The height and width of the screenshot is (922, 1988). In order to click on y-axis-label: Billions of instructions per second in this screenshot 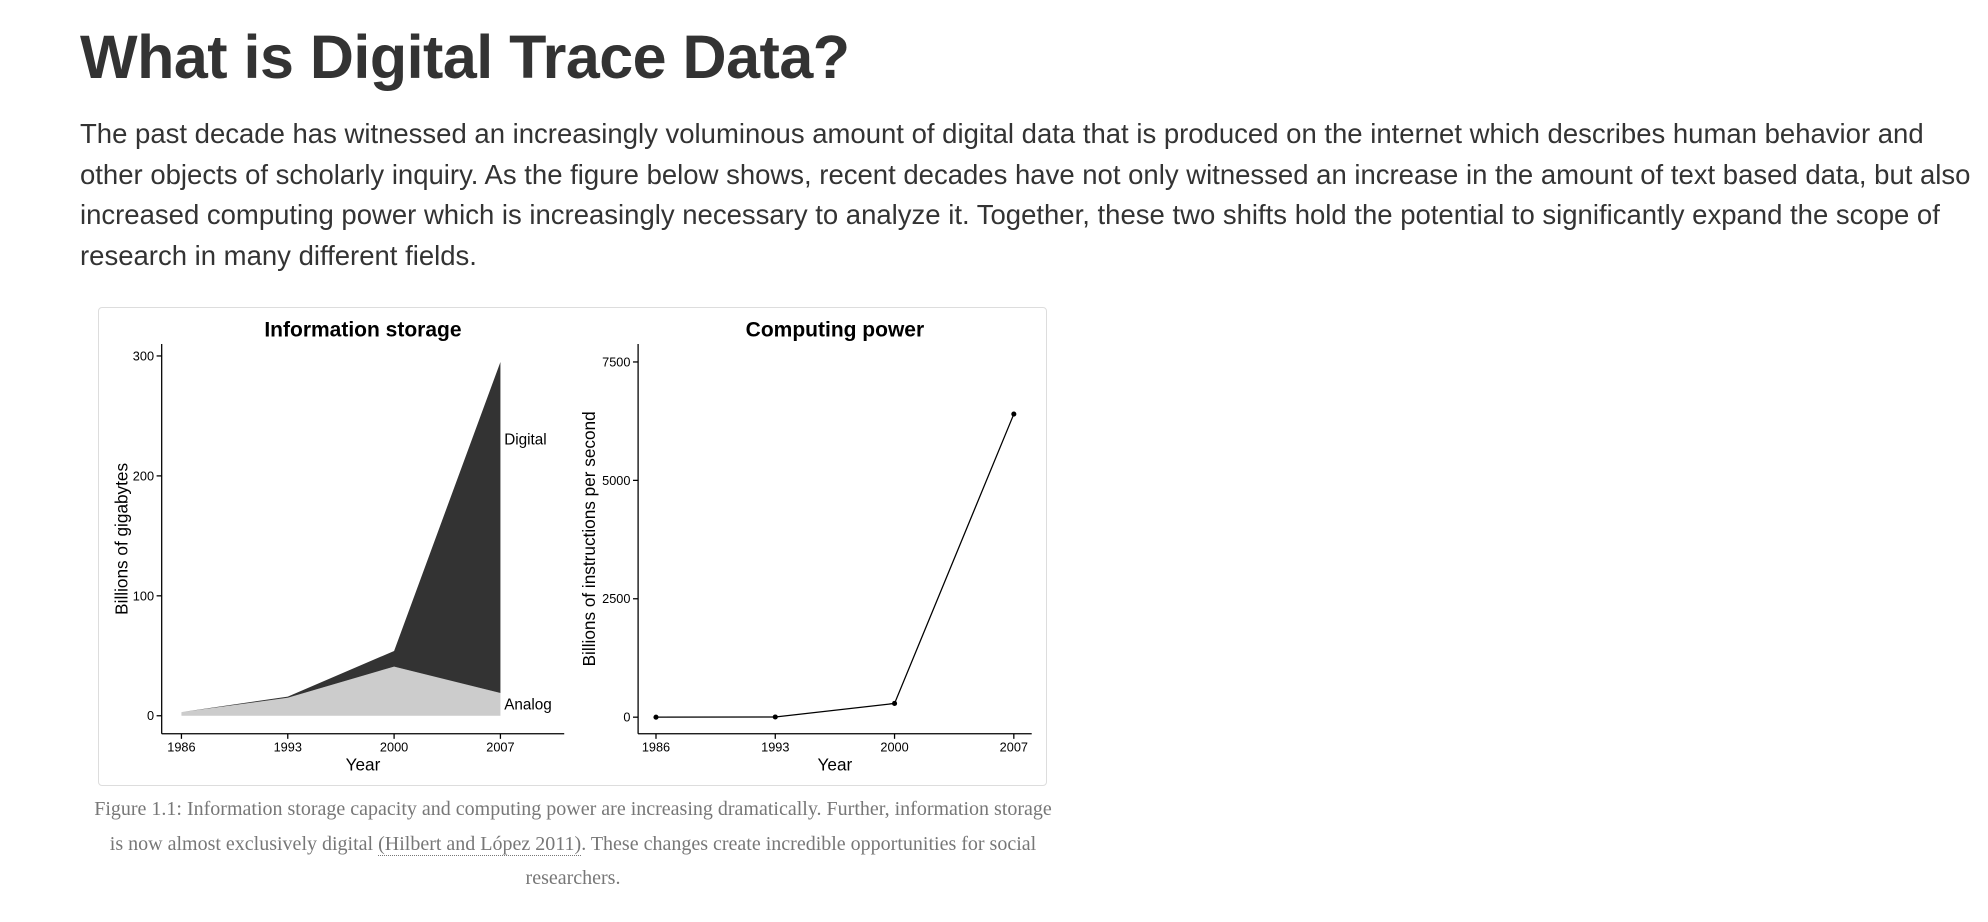, I will do `click(589, 538)`.